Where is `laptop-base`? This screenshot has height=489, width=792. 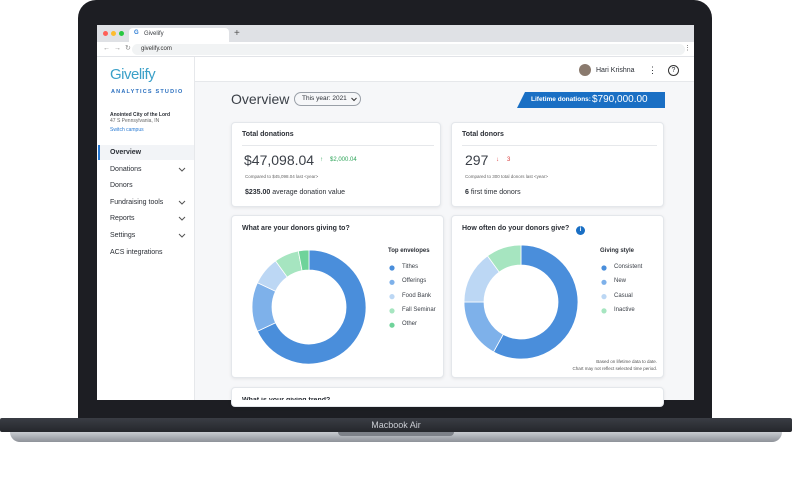
laptop-base is located at coordinates (396, 437).